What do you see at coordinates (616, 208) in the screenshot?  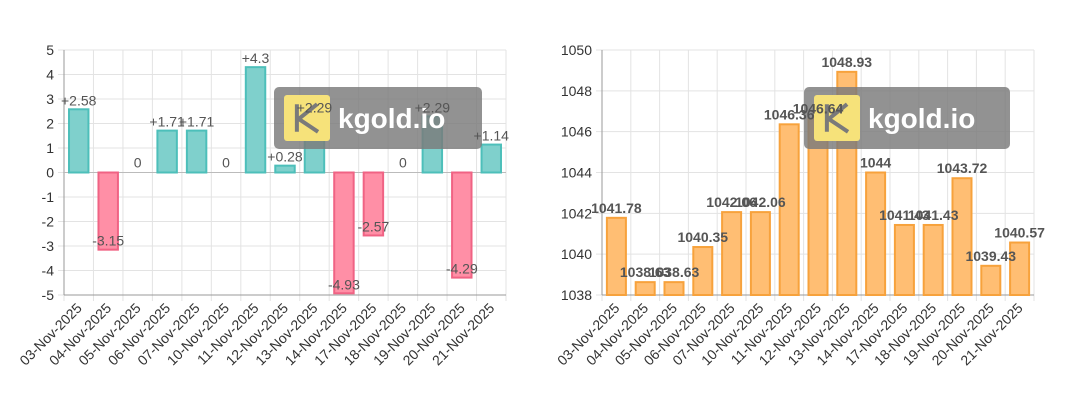 I see `data-label: 1041.78` at bounding box center [616, 208].